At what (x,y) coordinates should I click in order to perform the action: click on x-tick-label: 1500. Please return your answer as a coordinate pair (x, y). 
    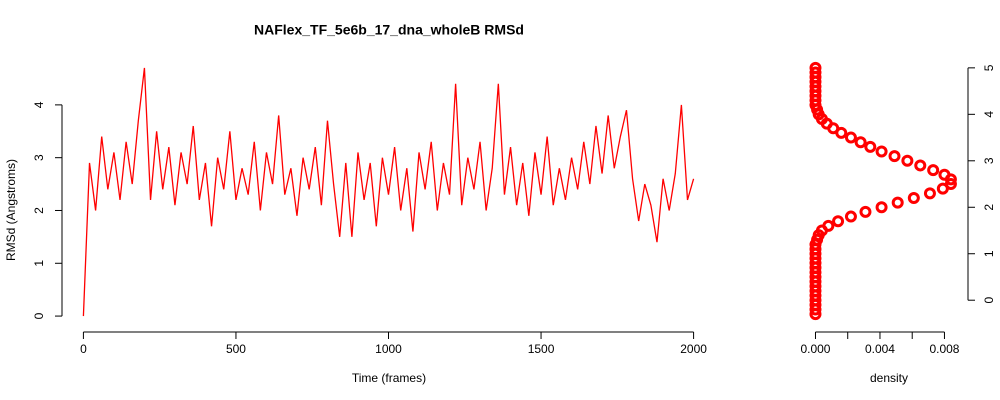
    Looking at the image, I should click on (541, 349).